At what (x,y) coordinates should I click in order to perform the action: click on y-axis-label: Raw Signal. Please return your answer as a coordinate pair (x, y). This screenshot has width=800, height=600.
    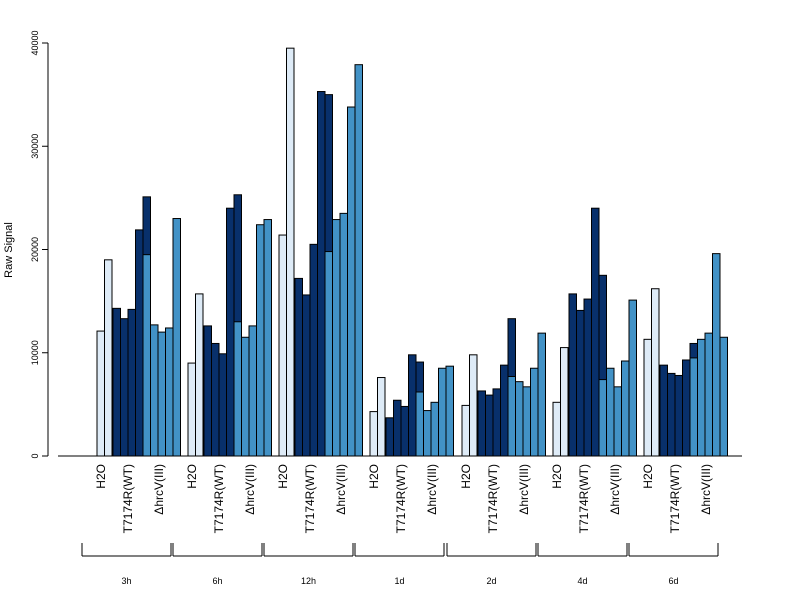
    Looking at the image, I should click on (9, 250).